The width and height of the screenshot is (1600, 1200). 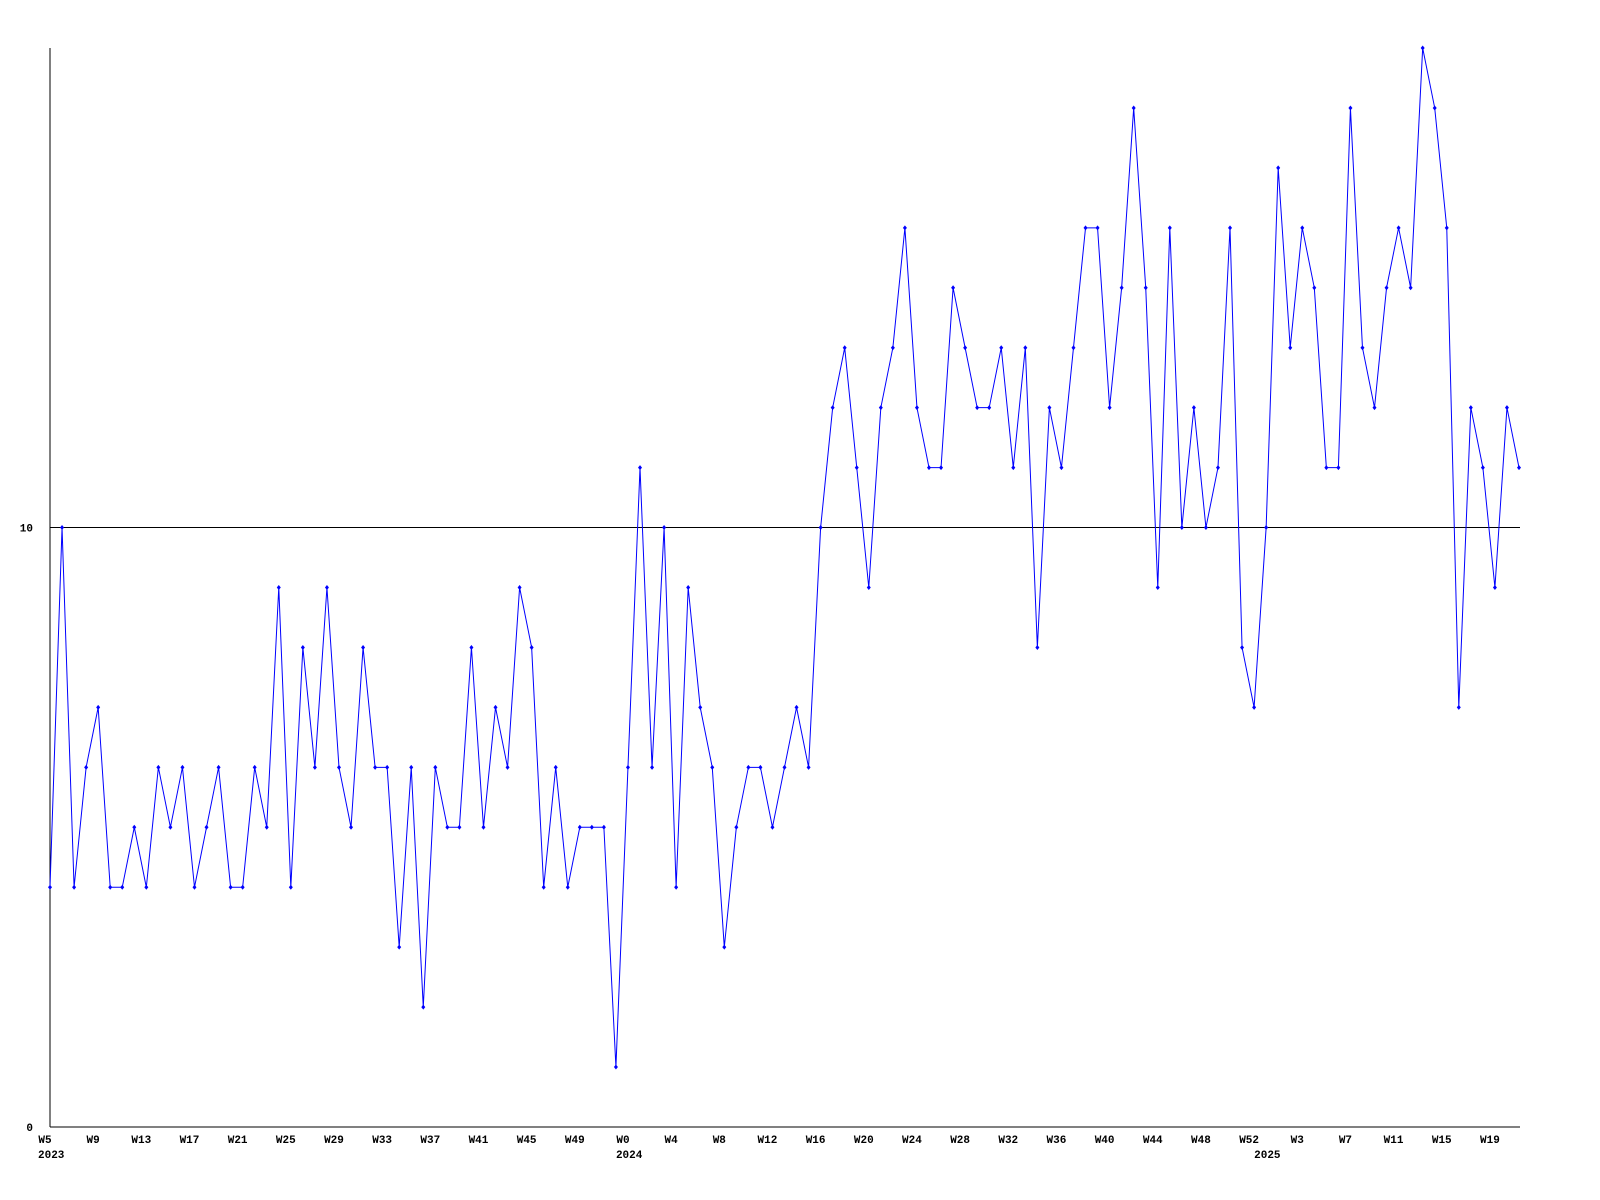 What do you see at coordinates (864, 1141) in the screenshot?
I see `x-tick-label: W20` at bounding box center [864, 1141].